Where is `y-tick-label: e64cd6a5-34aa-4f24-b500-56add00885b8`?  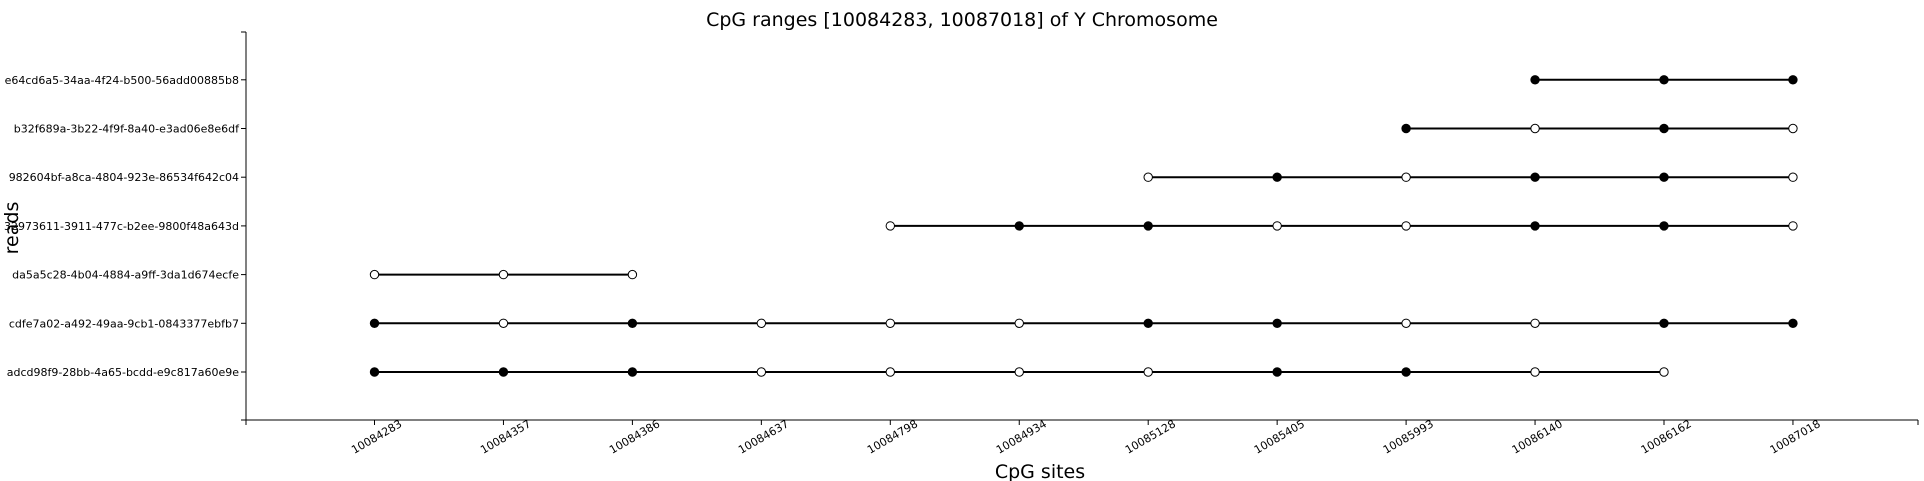
y-tick-label: e64cd6a5-34aa-4f24-b500-56add00885b8 is located at coordinates (122, 80).